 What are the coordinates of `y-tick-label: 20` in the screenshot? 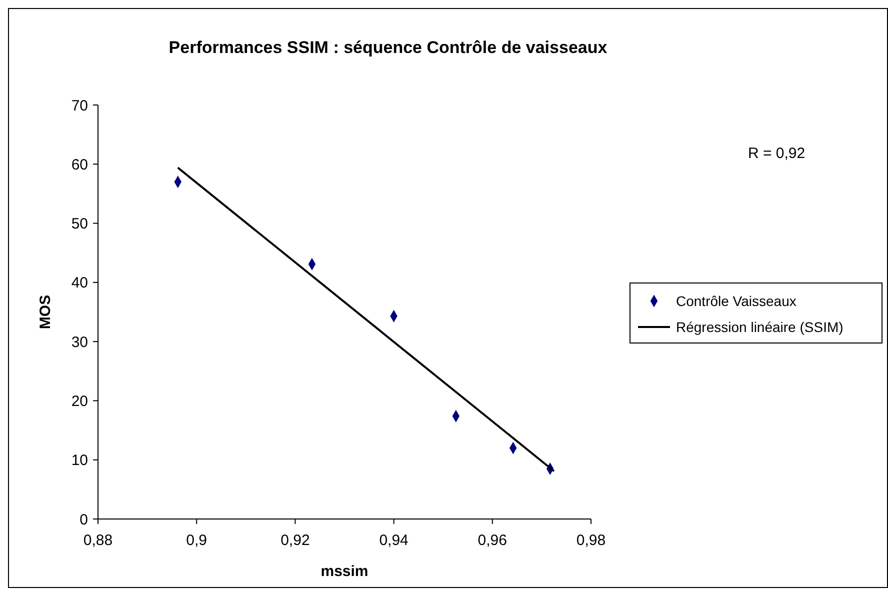 It's located at (79, 401).